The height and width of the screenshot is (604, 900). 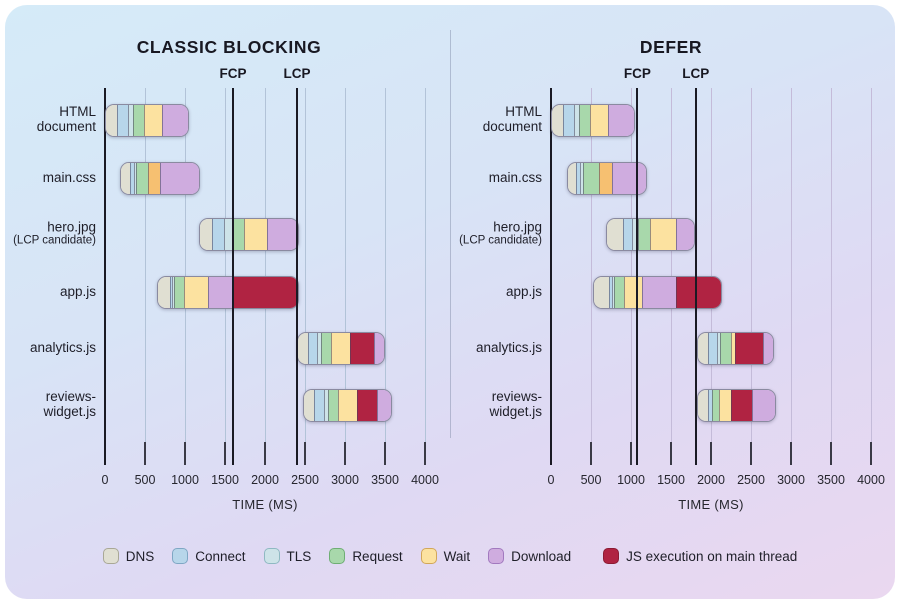 What do you see at coordinates (220, 556) in the screenshot?
I see `legend-label: Connect` at bounding box center [220, 556].